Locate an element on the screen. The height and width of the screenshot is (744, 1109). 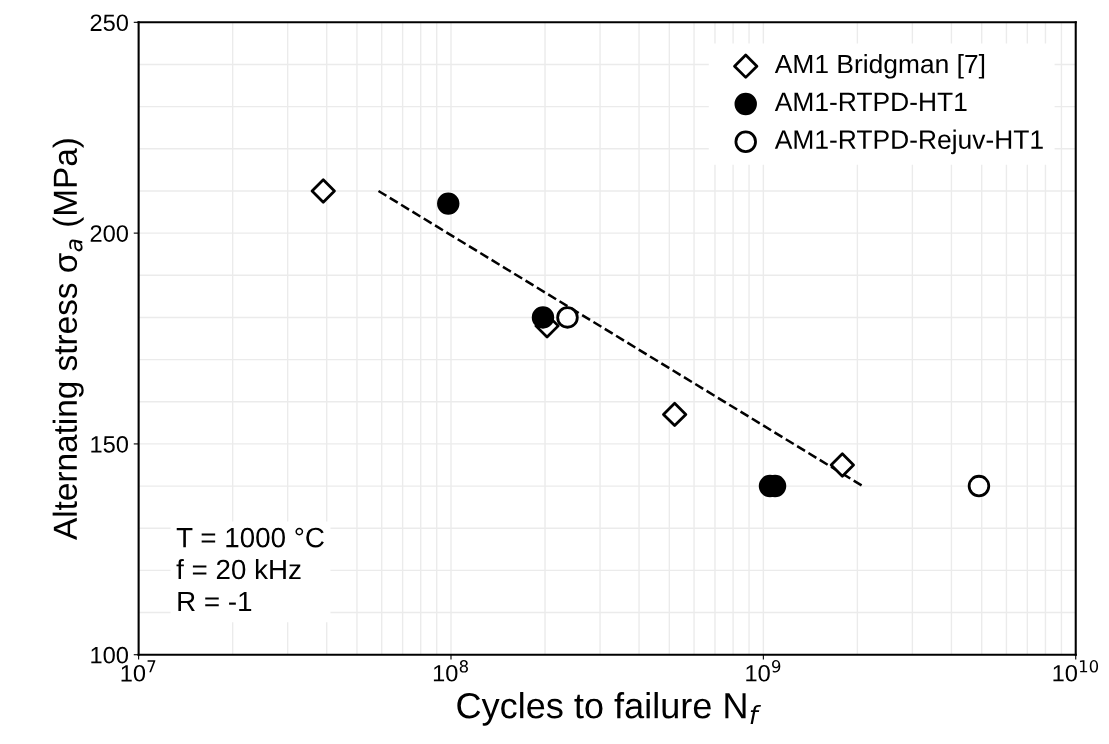
y-tick-label: 150 is located at coordinates (109, 444).